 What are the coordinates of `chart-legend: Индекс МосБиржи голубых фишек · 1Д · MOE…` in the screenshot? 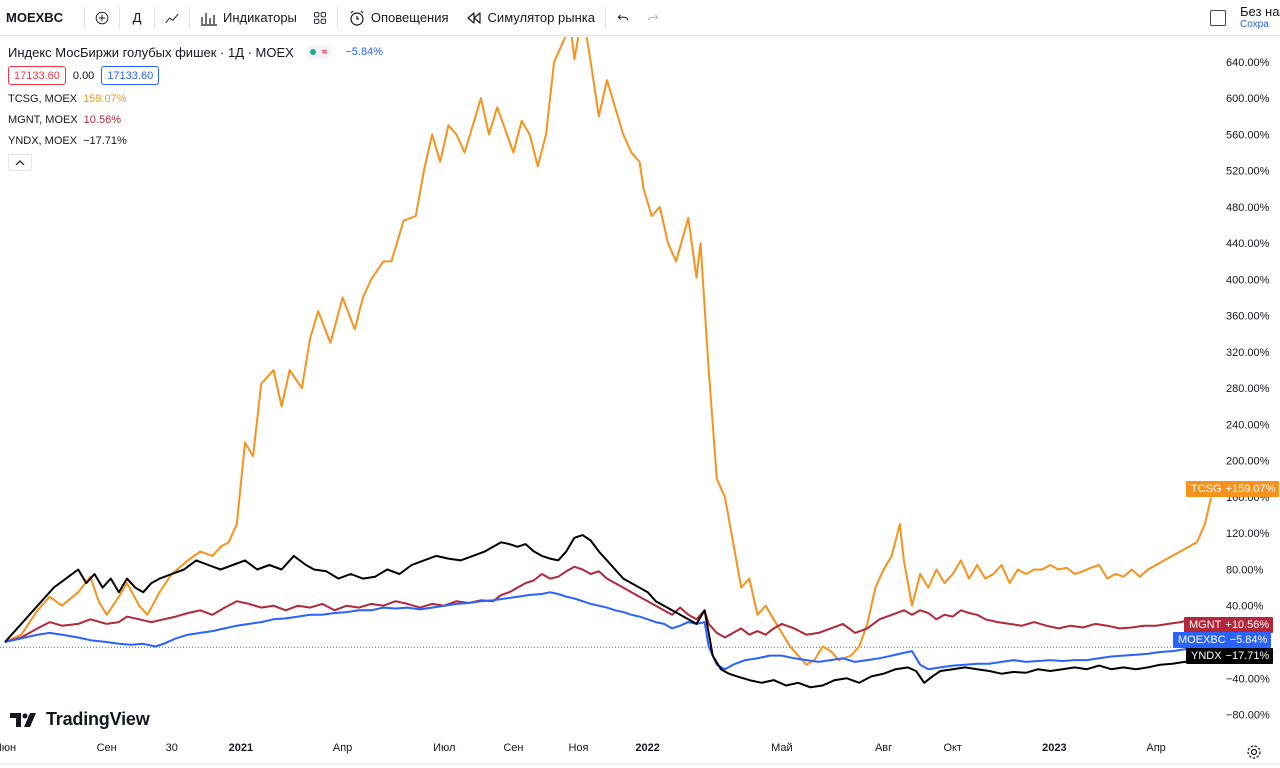 It's located at (195, 106).